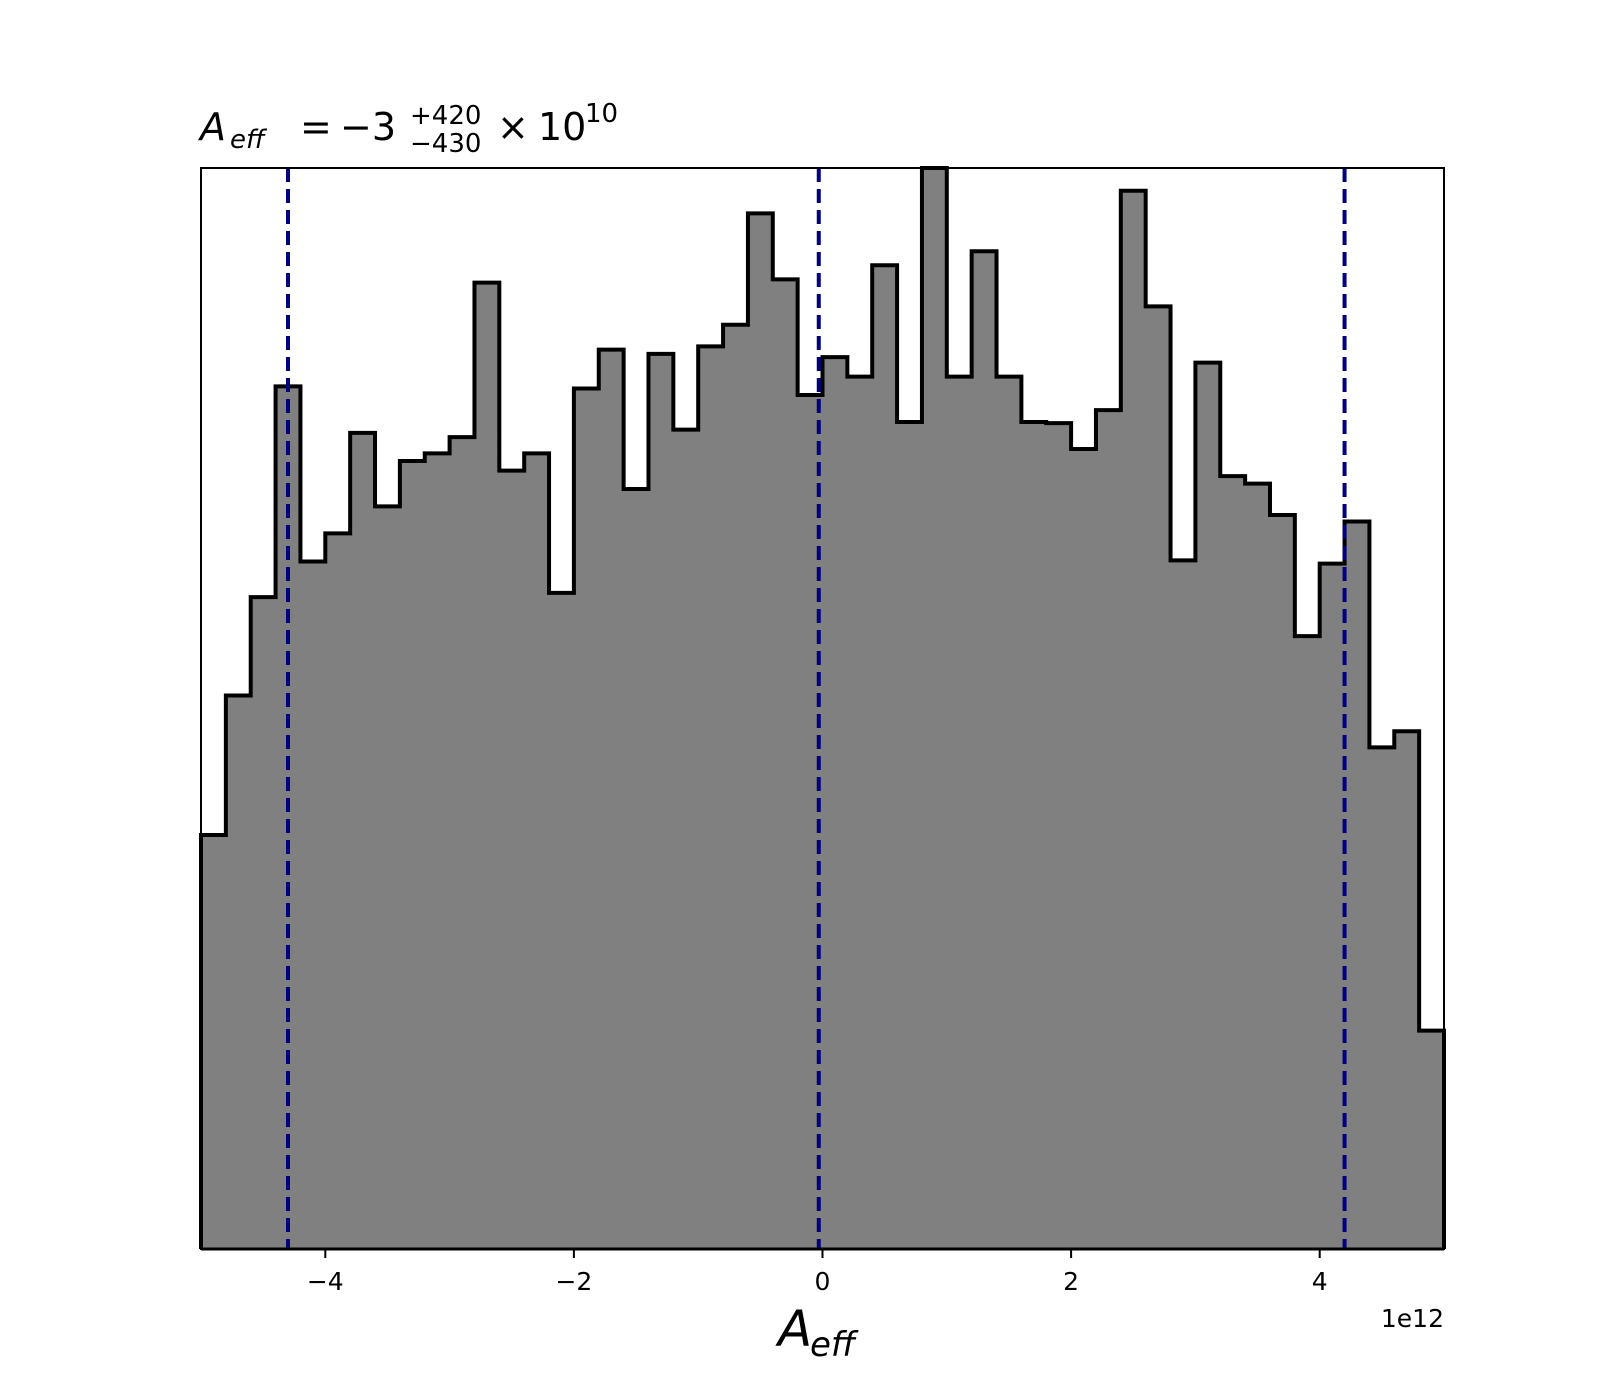 The image size is (1600, 1400). I want to click on x-tick-label: 4, so click(1320, 1281).